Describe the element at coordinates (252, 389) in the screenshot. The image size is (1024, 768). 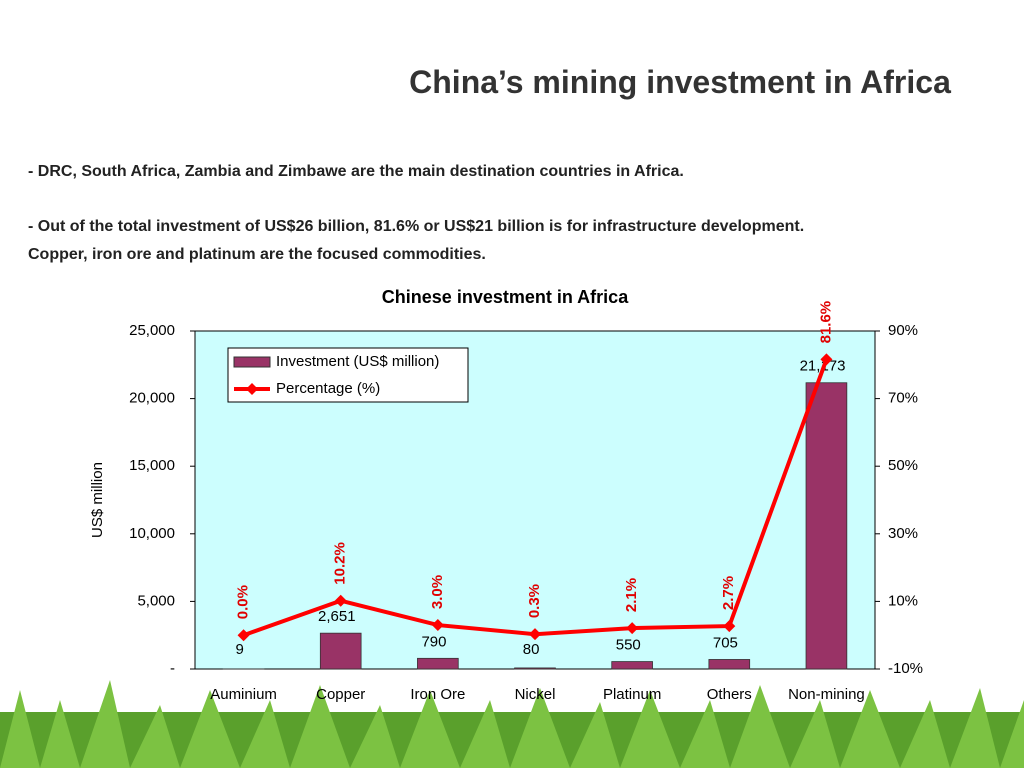
I see `legend-swatch-marker` at that location.